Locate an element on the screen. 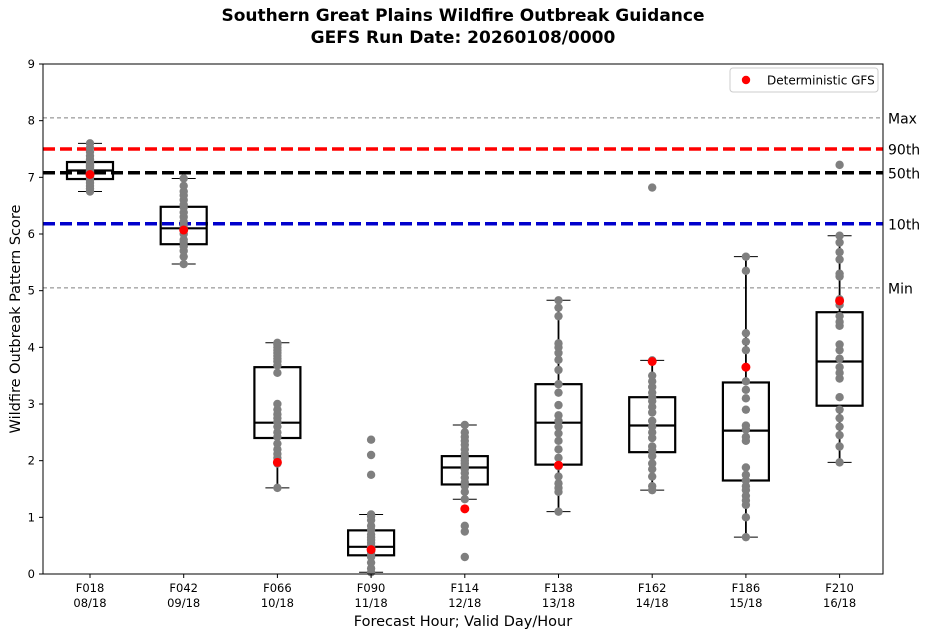  y-axis-label: Wildfire Outbreak Pattern Score is located at coordinates (16, 318).